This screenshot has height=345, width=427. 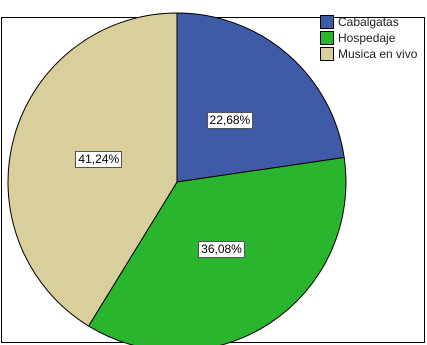 I want to click on legend-item: Hospedaje, so click(x=368, y=38).